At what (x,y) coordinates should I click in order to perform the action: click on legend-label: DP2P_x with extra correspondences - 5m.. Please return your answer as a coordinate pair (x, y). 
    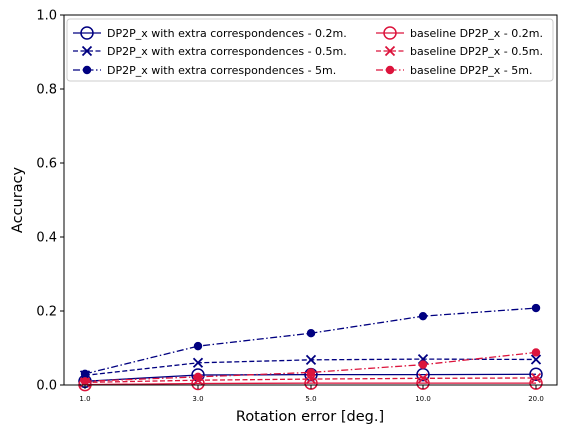
    Looking at the image, I should click on (221, 70).